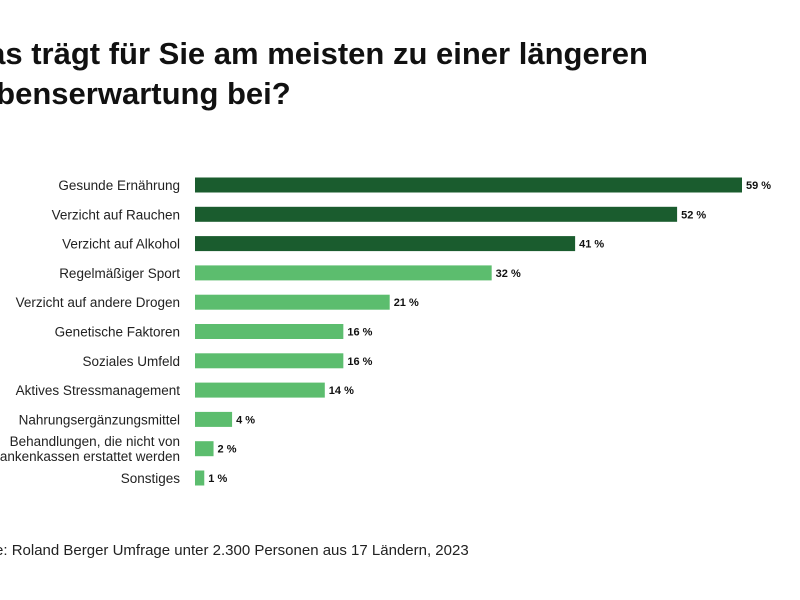  What do you see at coordinates (758, 186) in the screenshot?
I see `value-label-1: 59 %` at bounding box center [758, 186].